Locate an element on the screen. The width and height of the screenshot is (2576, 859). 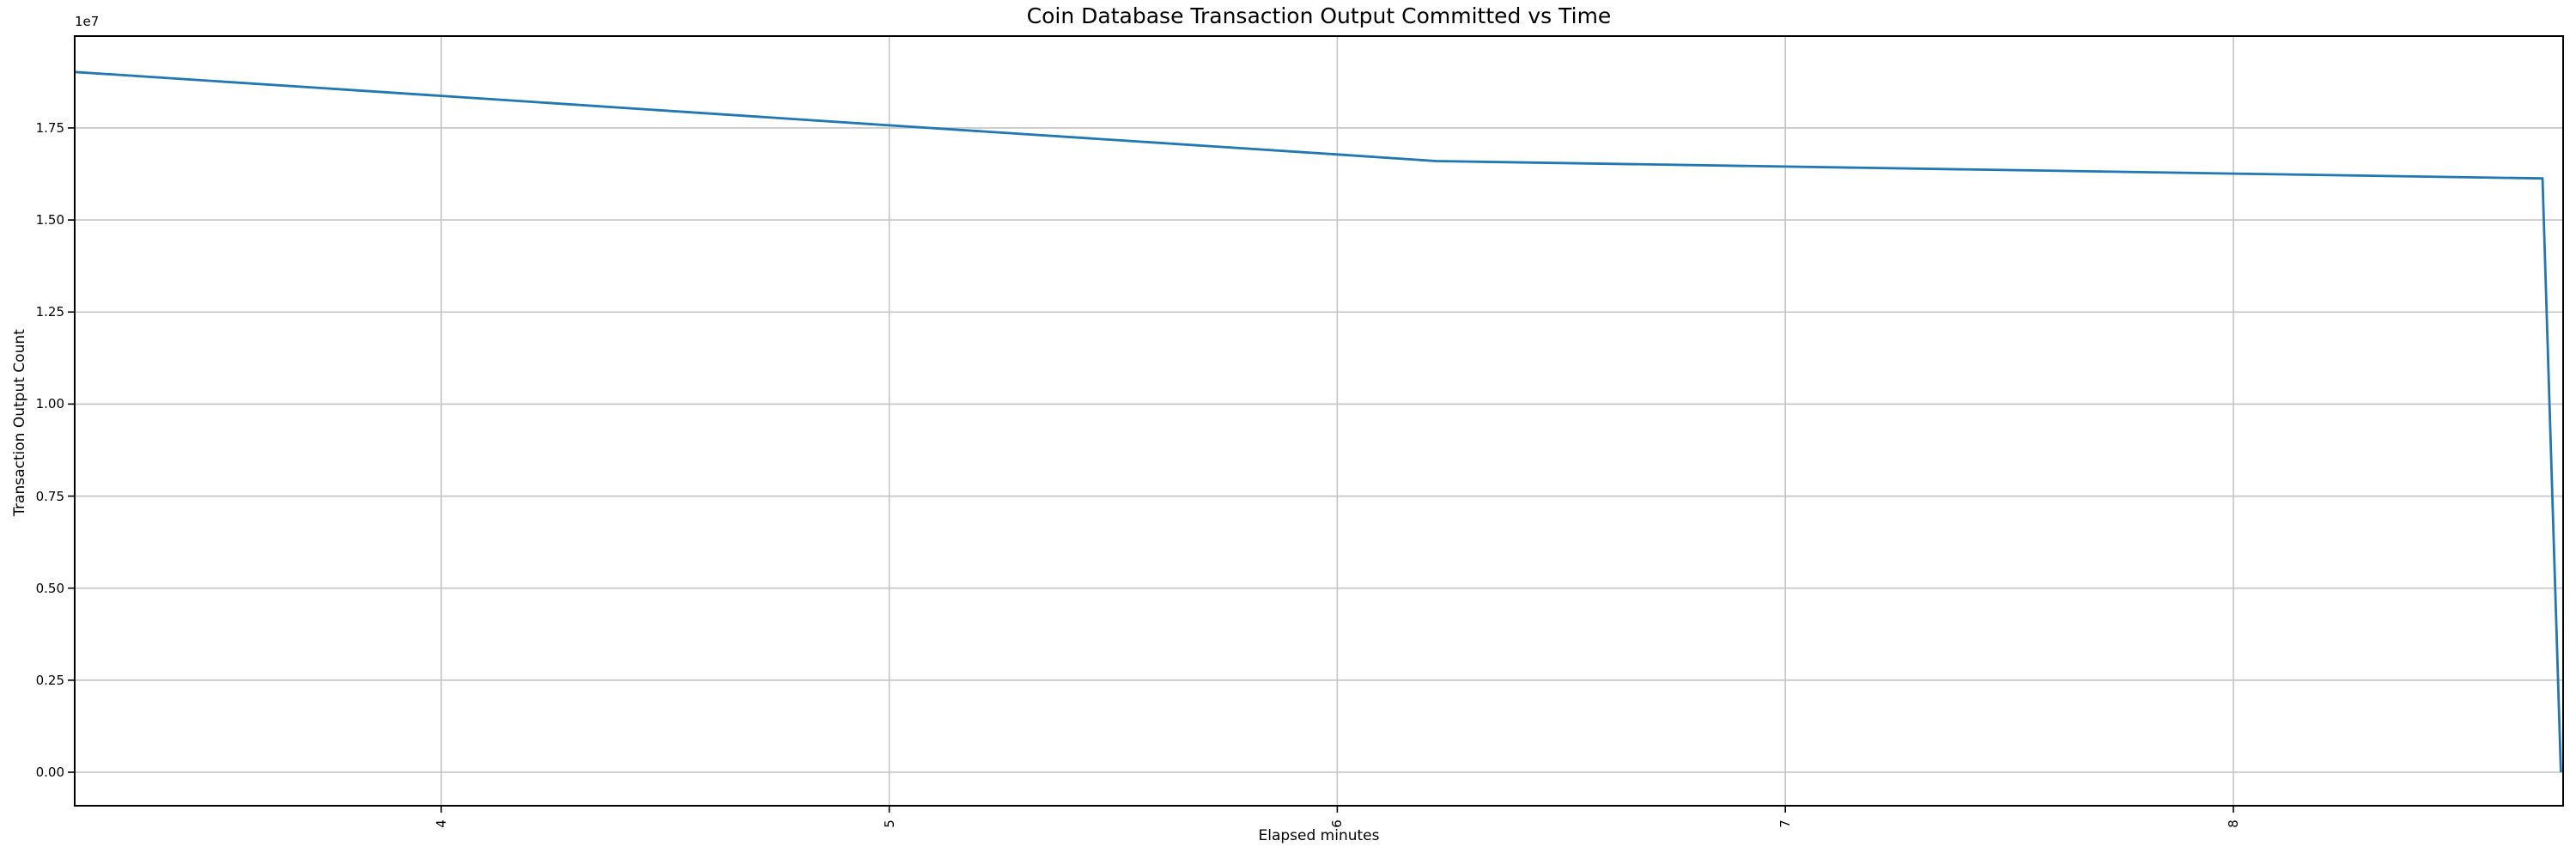
y-tick-label: 0.00 is located at coordinates (49, 772).